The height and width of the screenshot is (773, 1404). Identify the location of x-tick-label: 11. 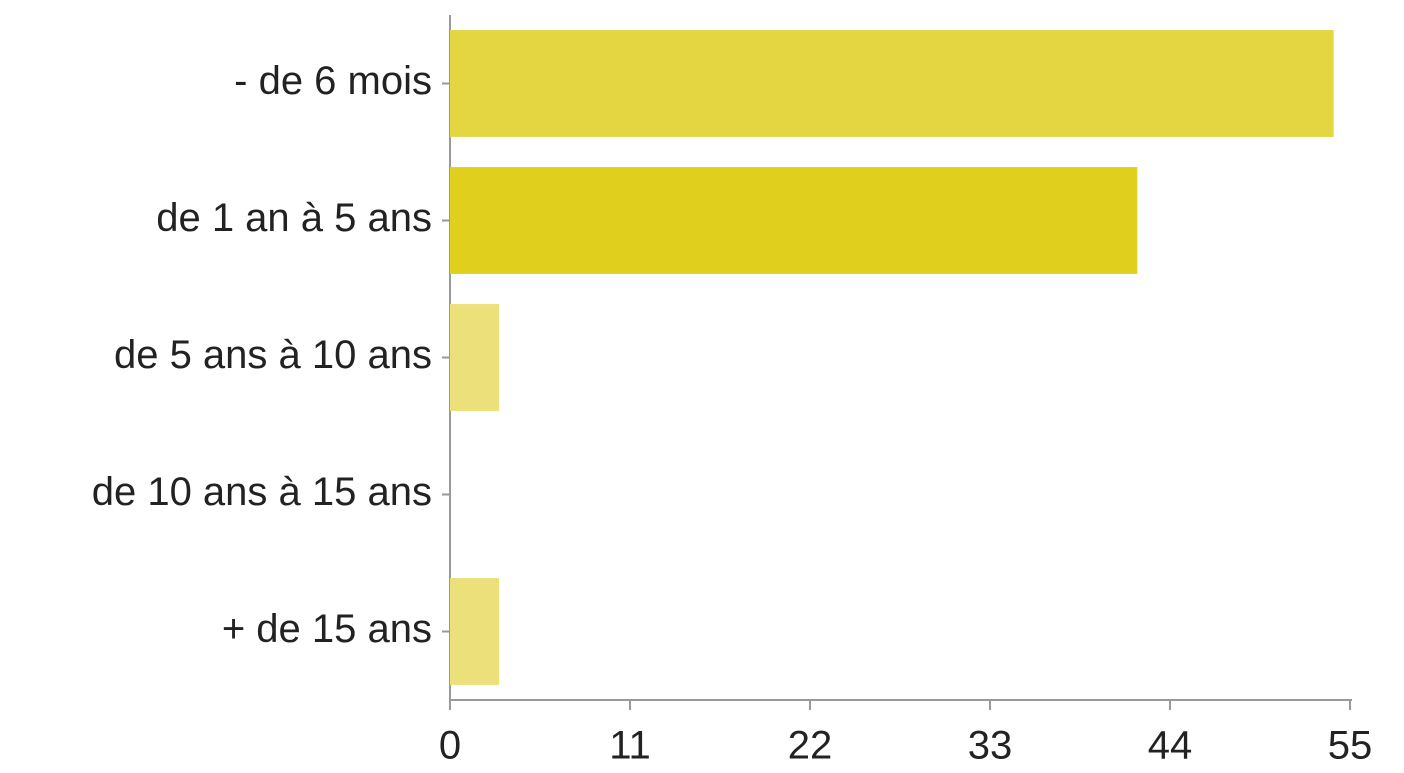
(630, 746).